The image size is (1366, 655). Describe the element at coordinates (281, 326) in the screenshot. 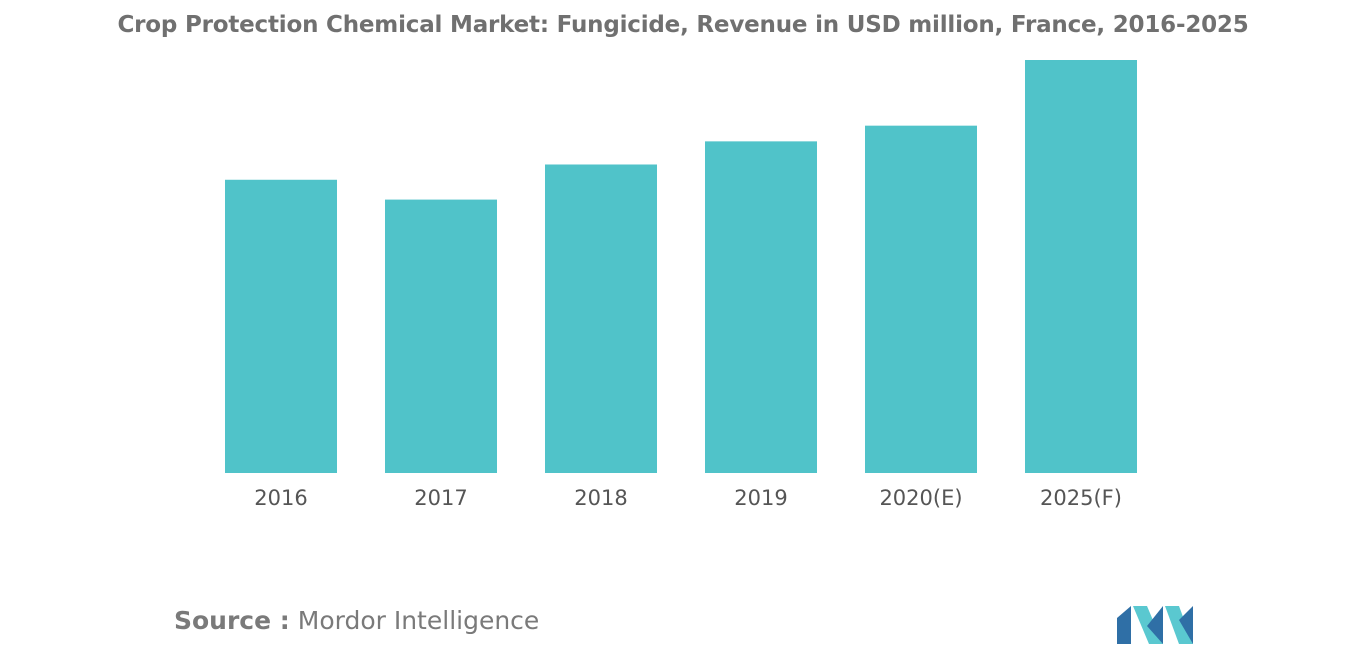

I see `bar-2016` at that location.